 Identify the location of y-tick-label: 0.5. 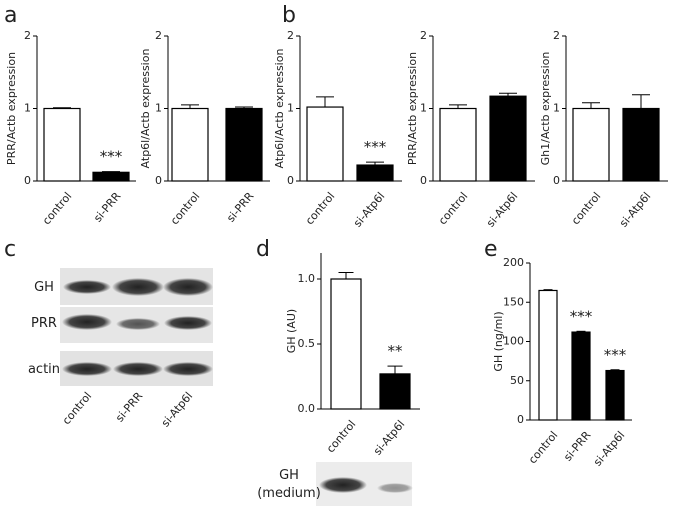
(307, 343).